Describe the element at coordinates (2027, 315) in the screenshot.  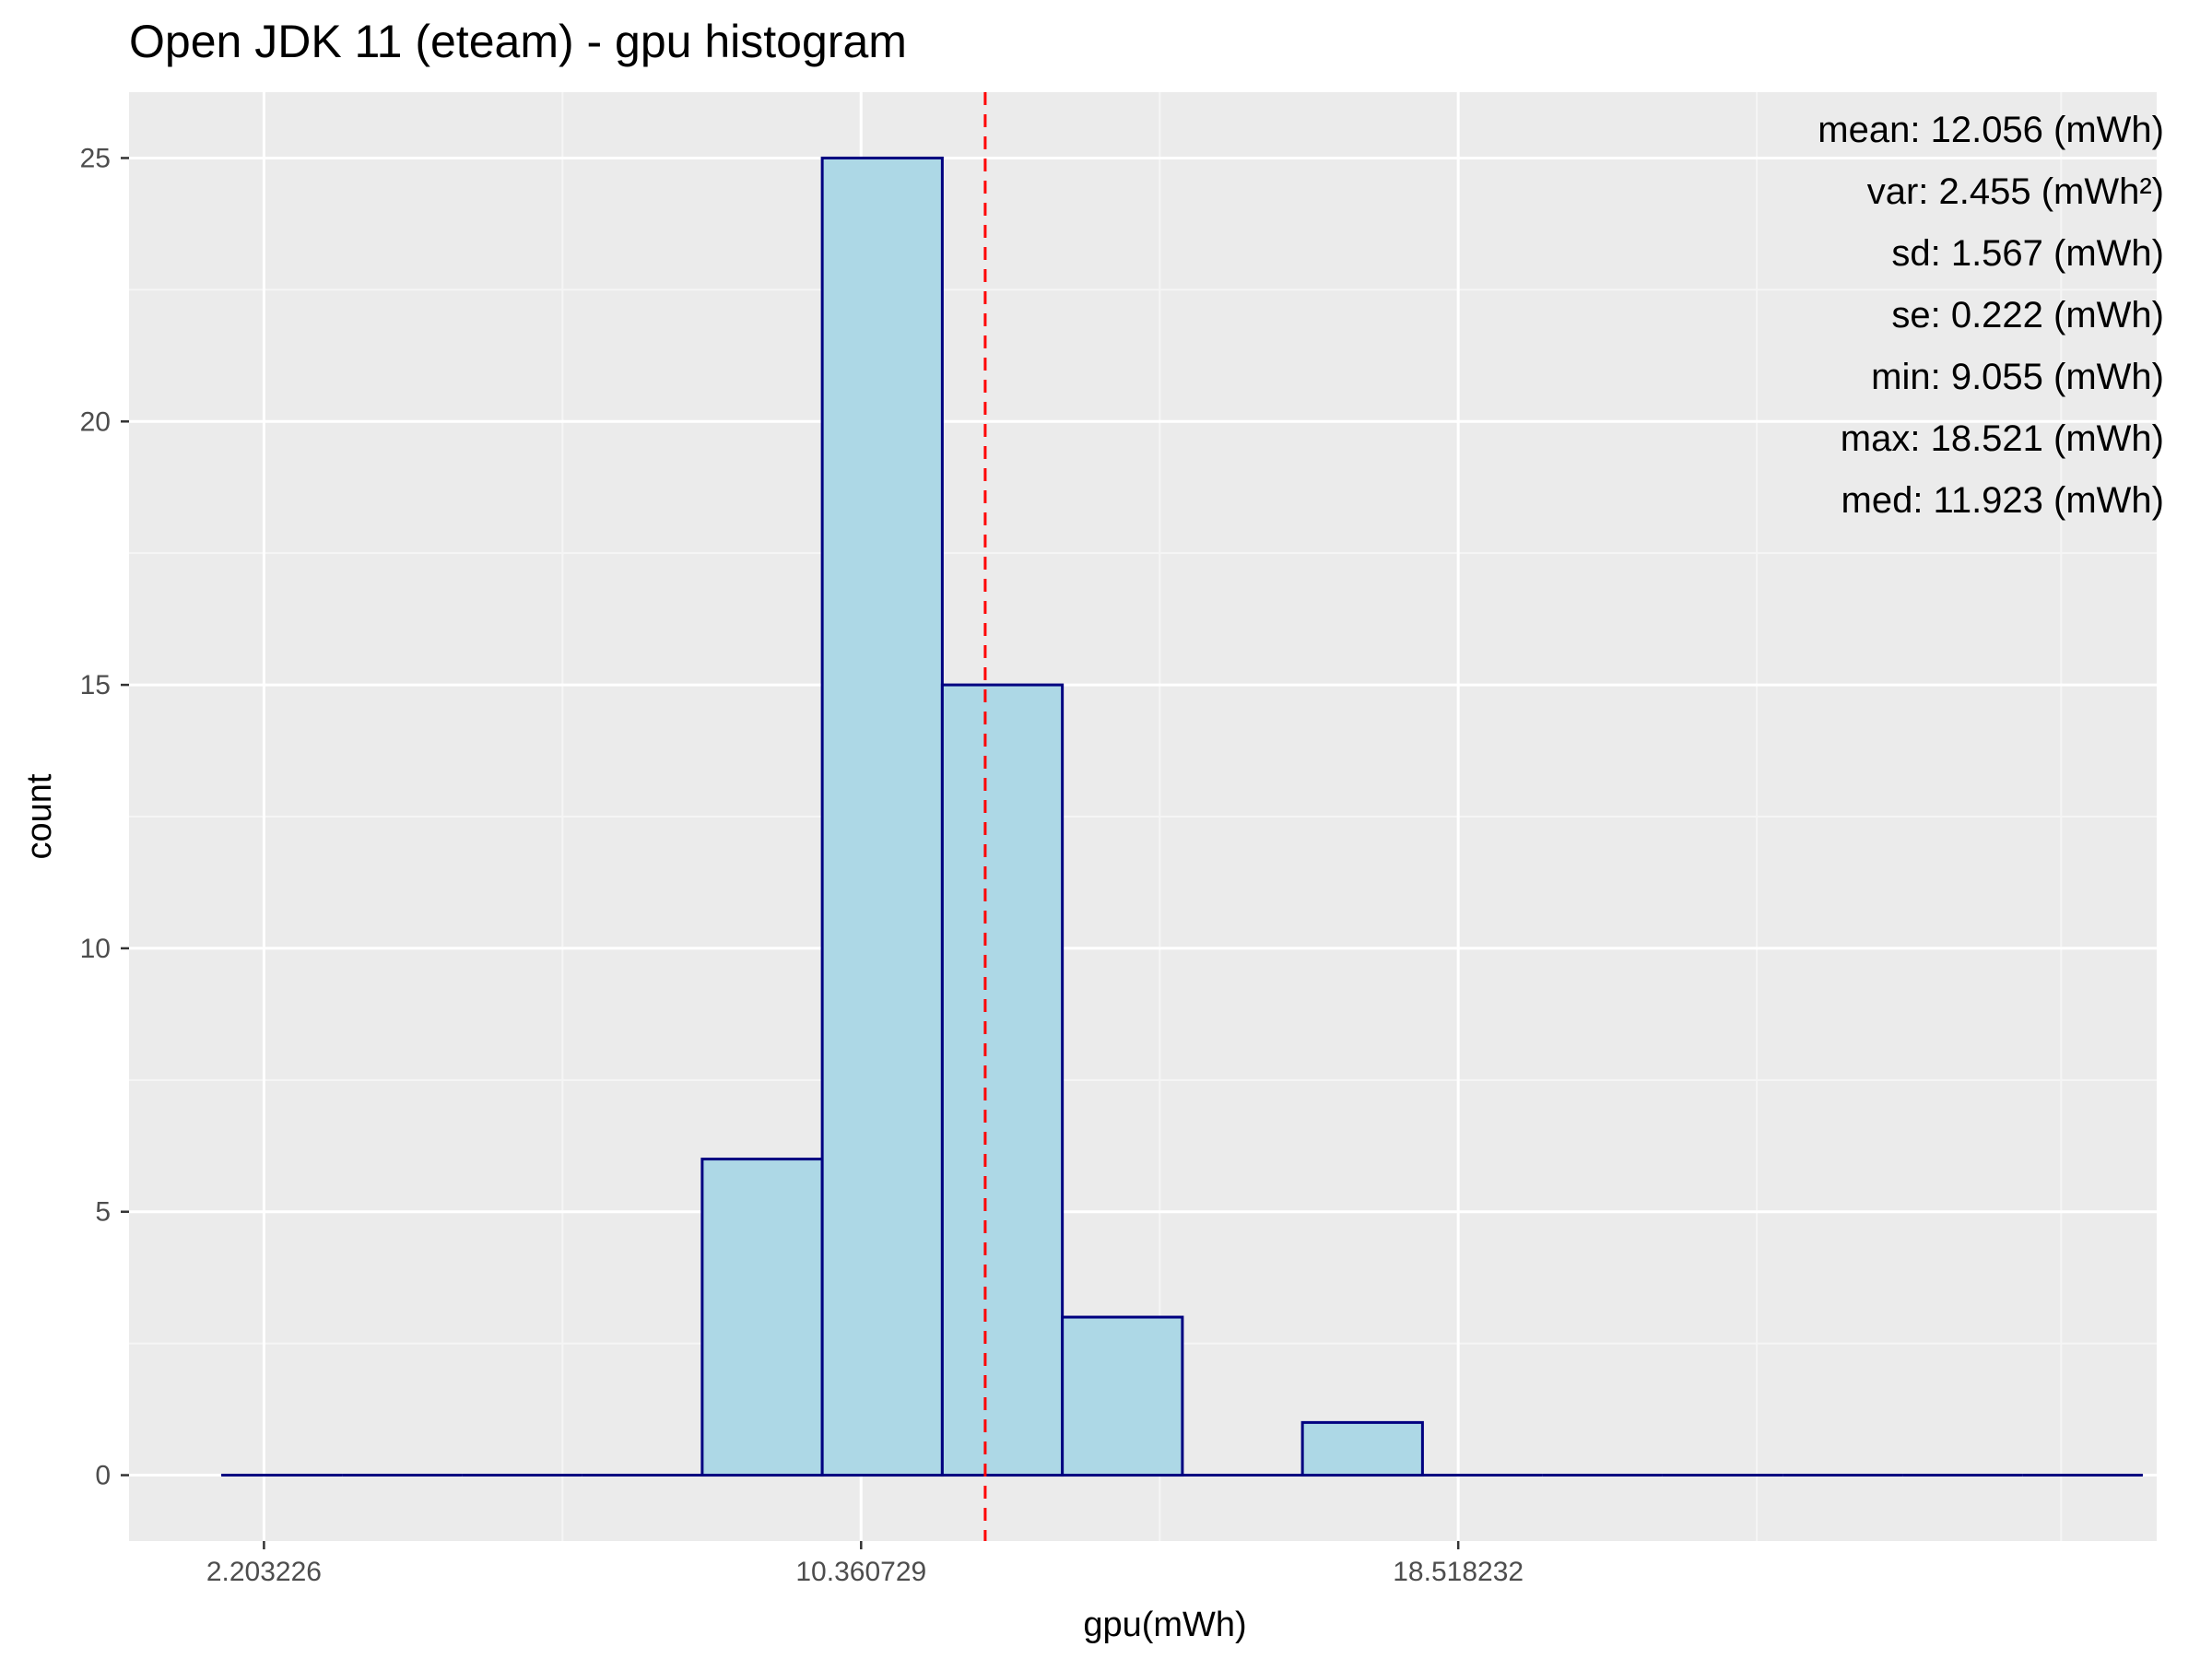
I see `stat-line: se: 0.222 (mWh)` at that location.